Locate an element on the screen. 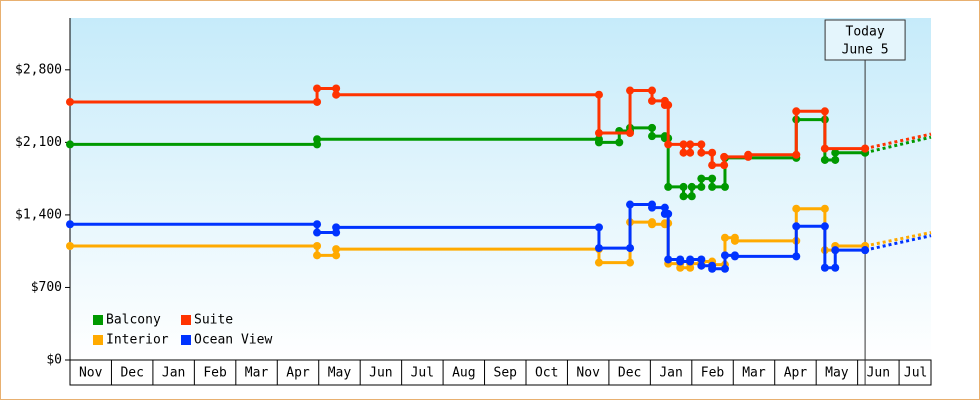 The width and height of the screenshot is (980, 400). legend-label: Ocean View is located at coordinates (233, 340).